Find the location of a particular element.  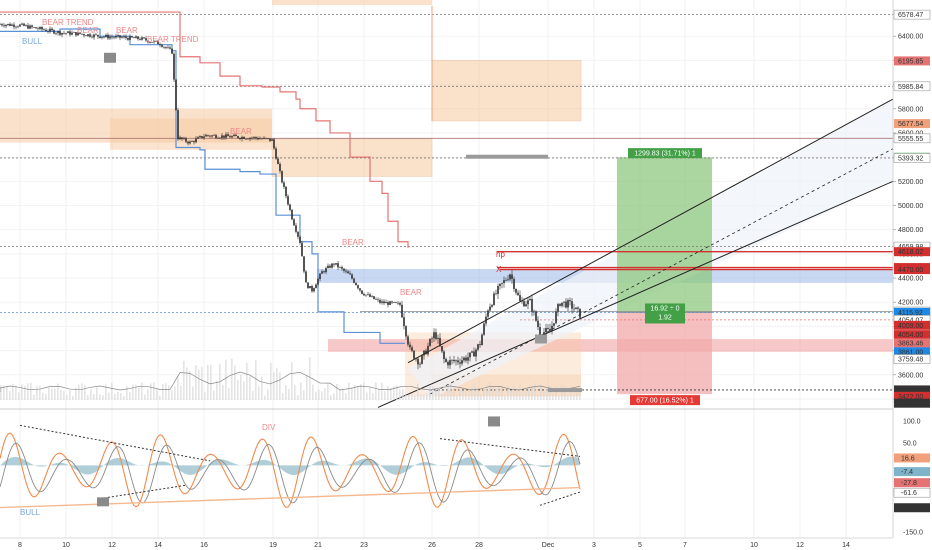

time-tick-label-9: 28 is located at coordinates (479, 545).